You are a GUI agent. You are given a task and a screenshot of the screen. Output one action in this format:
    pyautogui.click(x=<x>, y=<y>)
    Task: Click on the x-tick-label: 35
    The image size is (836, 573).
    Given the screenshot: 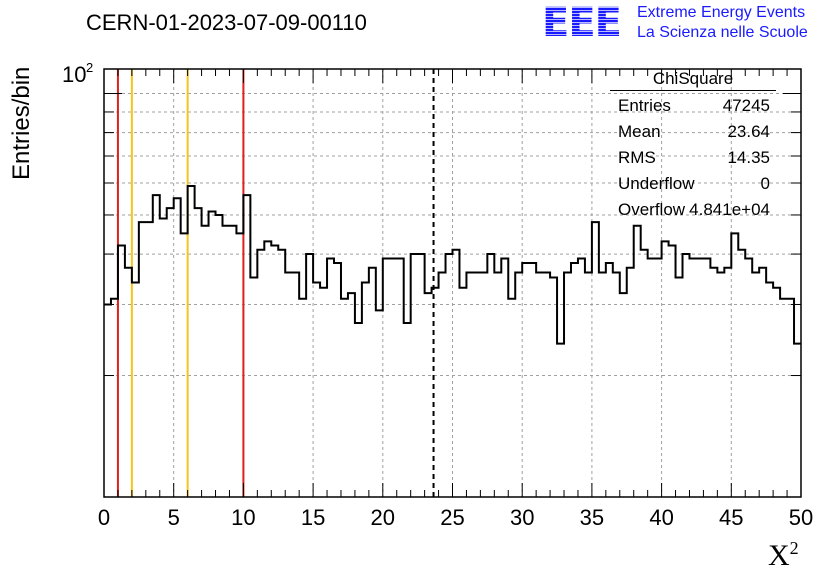 What is the action you would take?
    pyautogui.click(x=592, y=517)
    